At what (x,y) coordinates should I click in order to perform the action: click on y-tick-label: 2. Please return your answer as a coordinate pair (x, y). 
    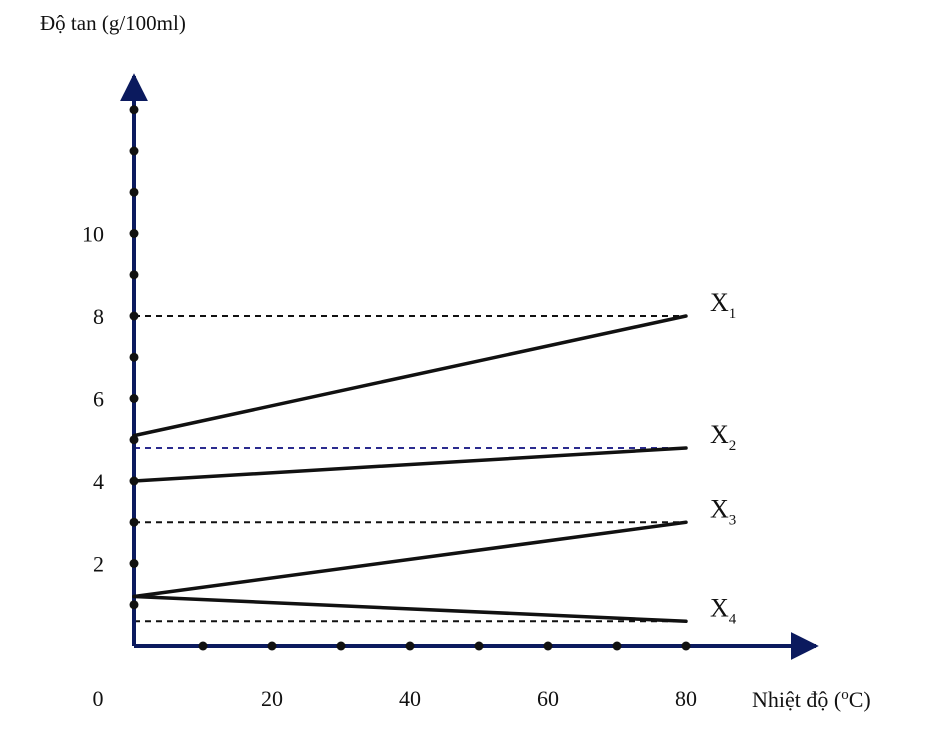
    Looking at the image, I should click on (98, 564).